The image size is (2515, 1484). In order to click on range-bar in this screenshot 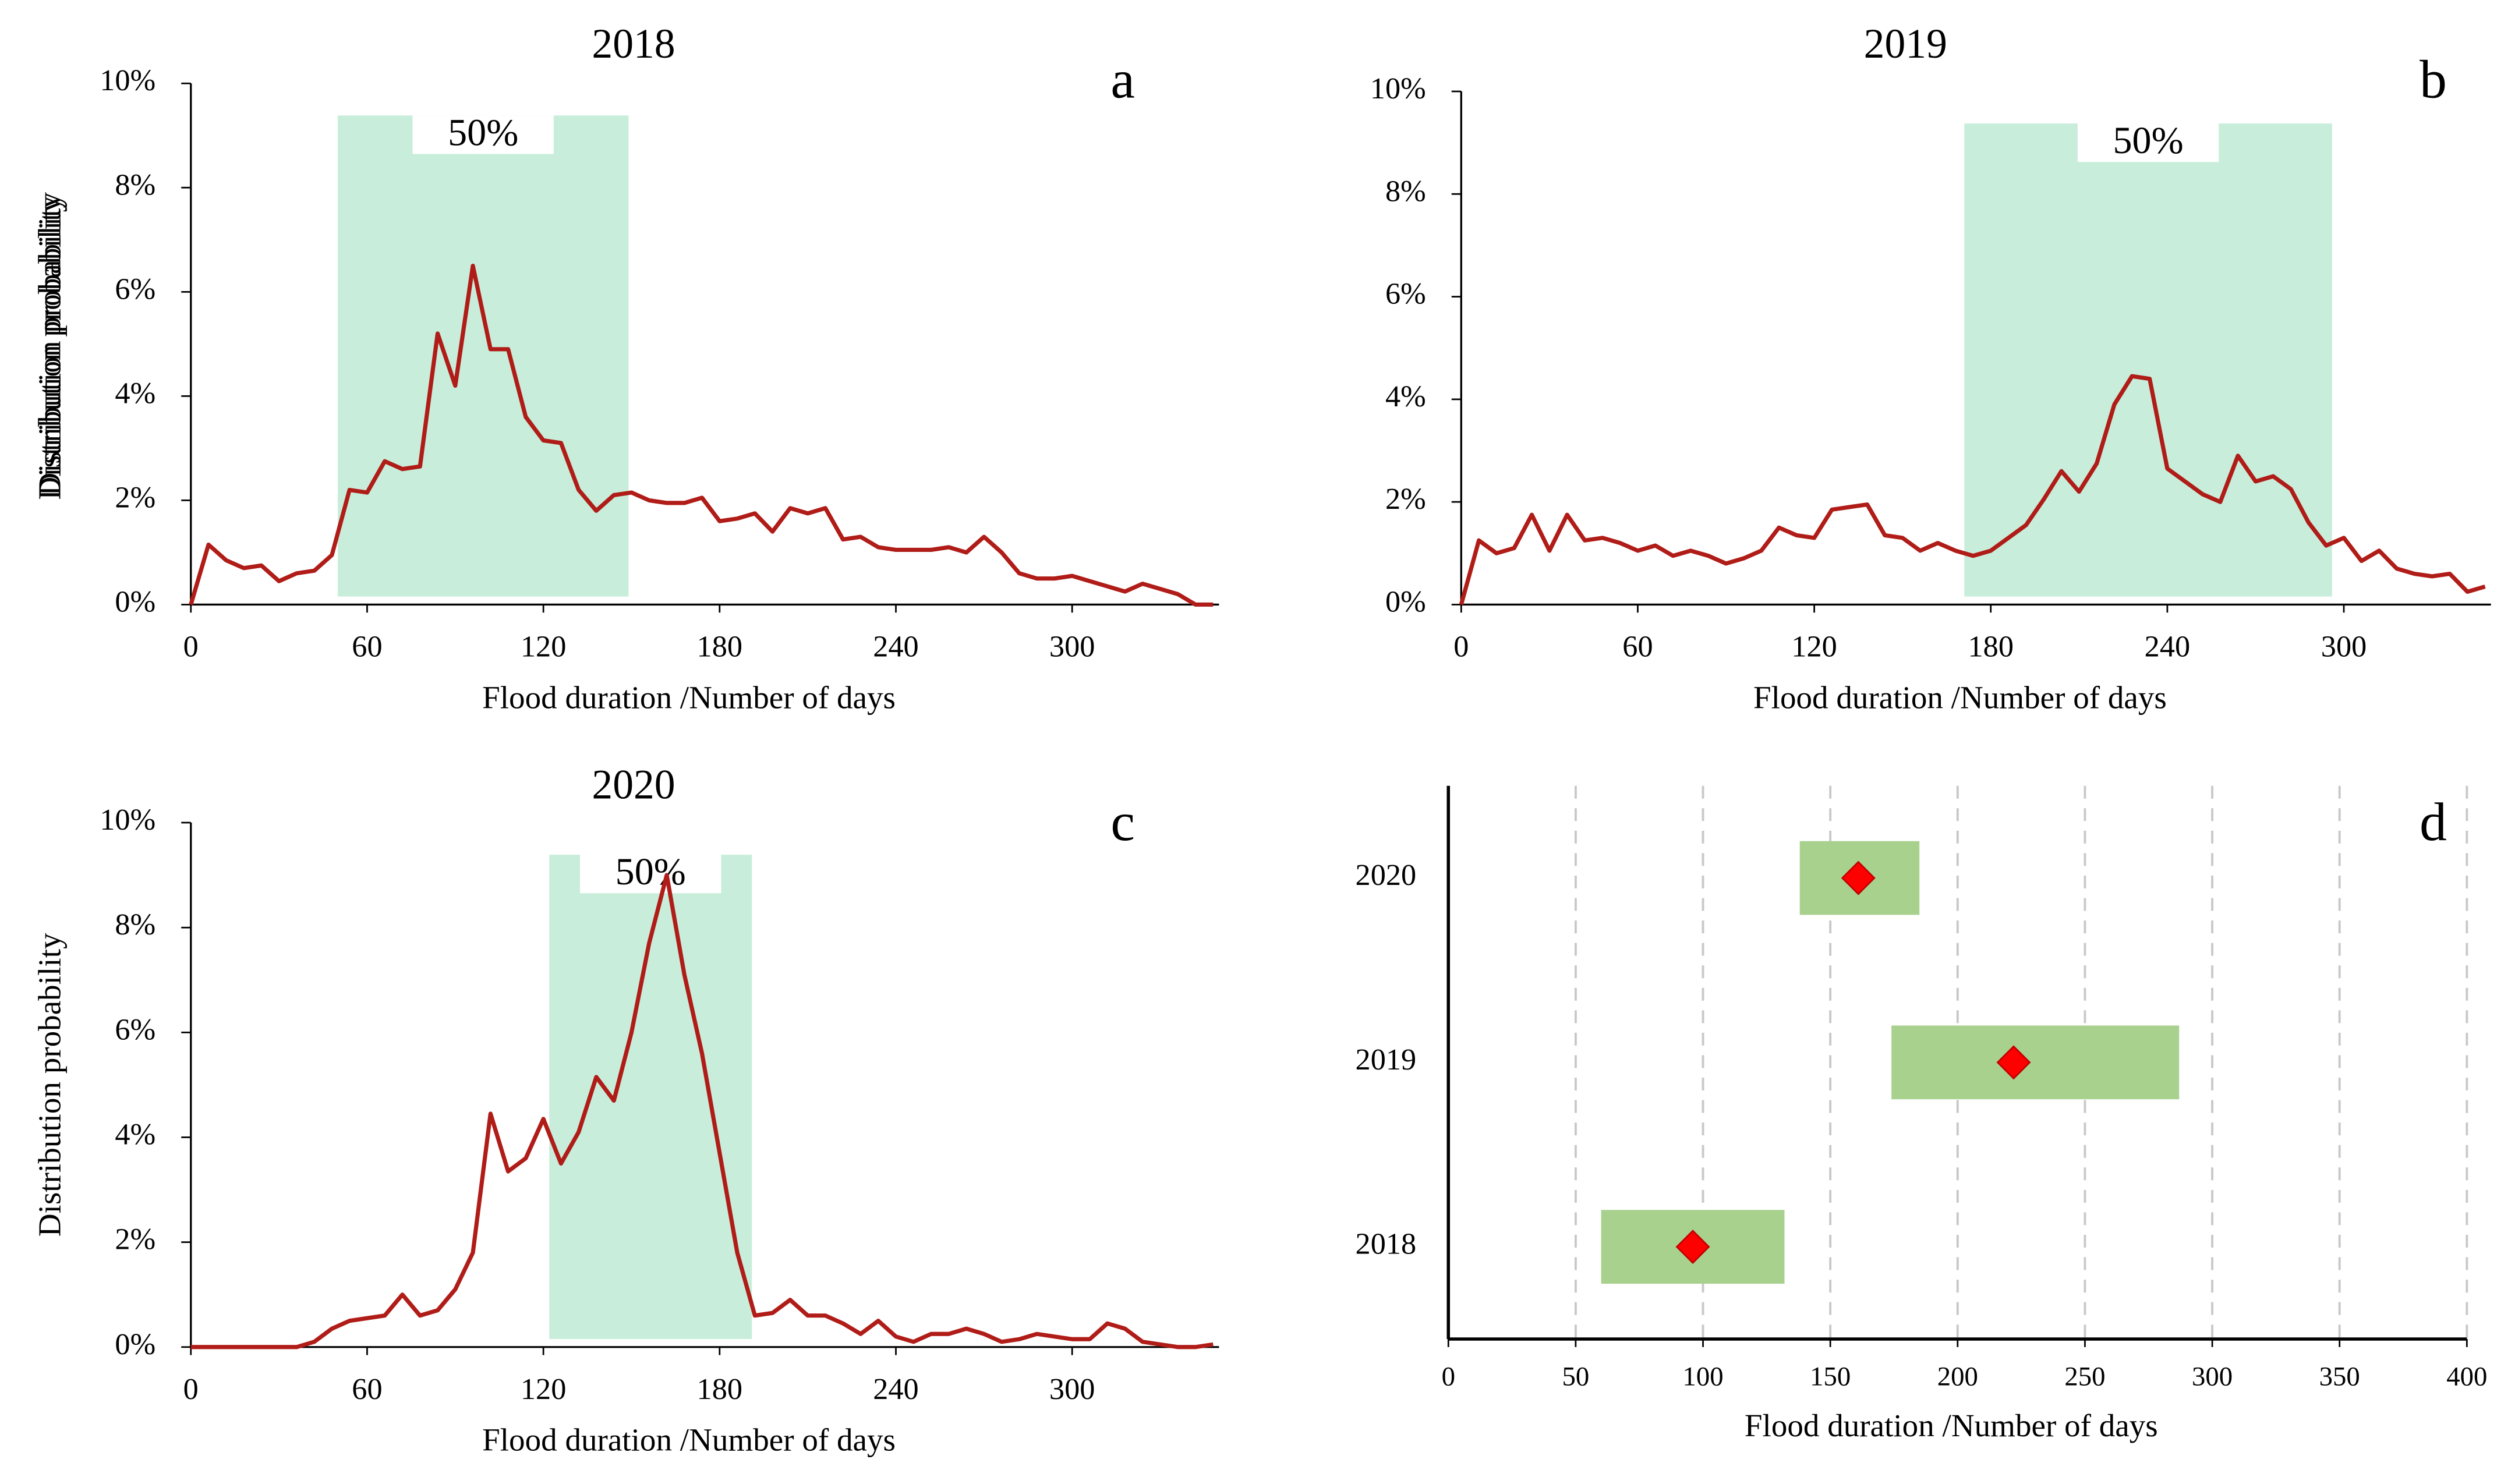, I will do `click(2035, 1062)`.